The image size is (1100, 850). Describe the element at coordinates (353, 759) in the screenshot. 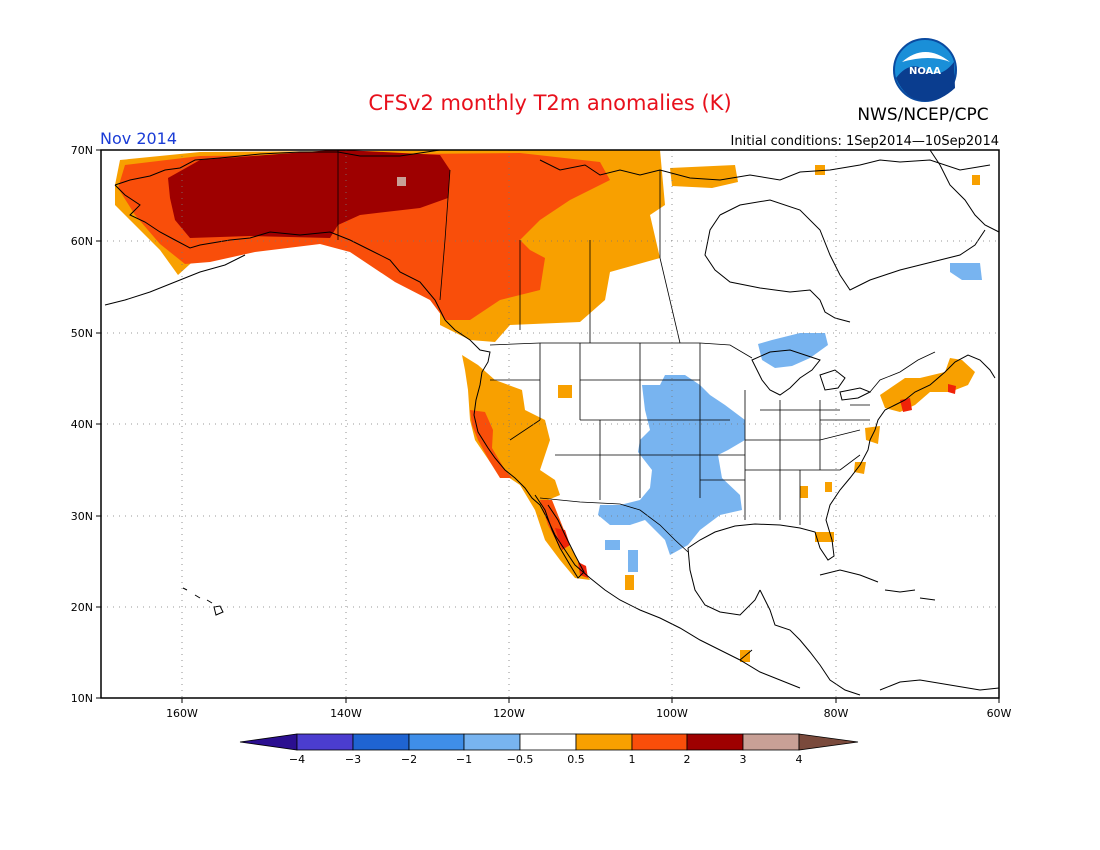

I see `colorbar-label: −3` at that location.